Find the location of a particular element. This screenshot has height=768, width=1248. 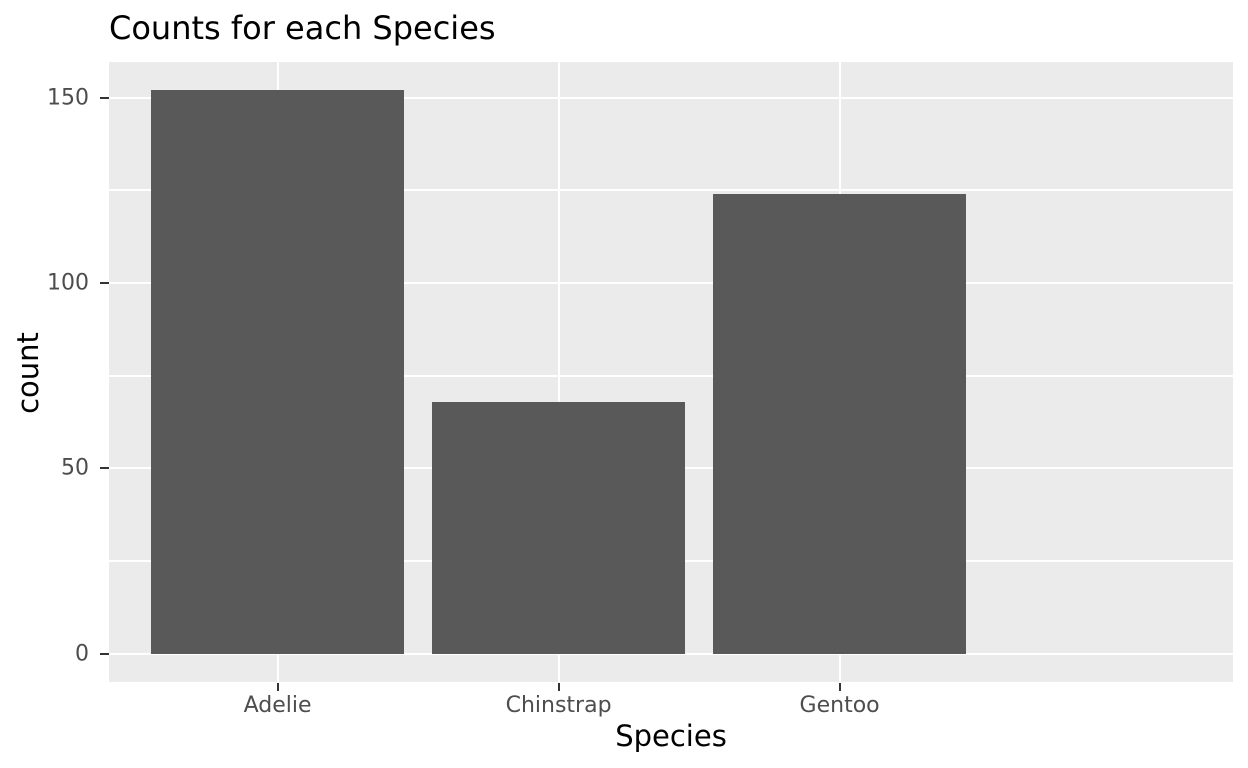

x-axis-title: Species is located at coordinates (671, 736).